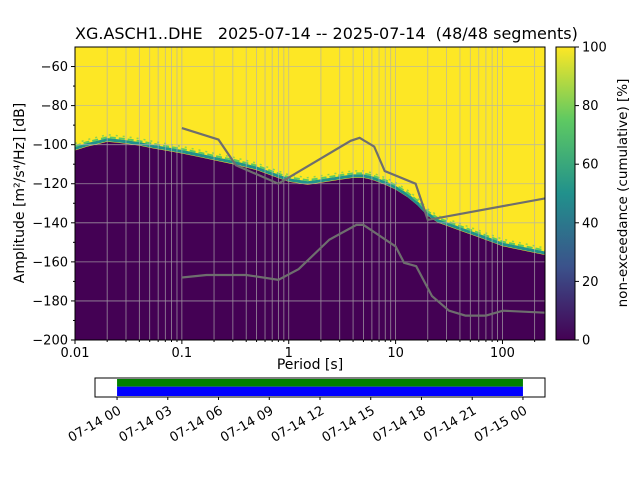 This screenshot has width=640, height=480. I want to click on colorbar-tick-label: 80, so click(590, 106).